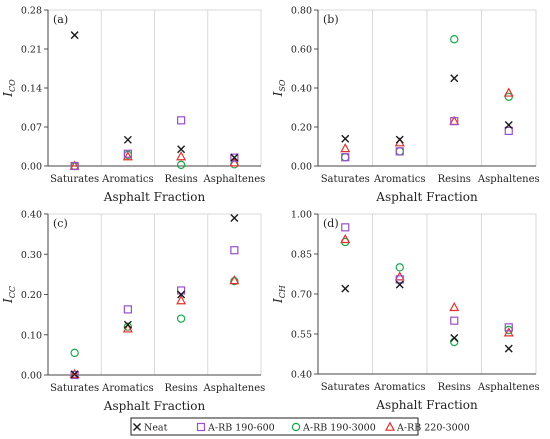 The height and width of the screenshot is (439, 550). What do you see at coordinates (60, 19) in the screenshot?
I see `panel-label: (a)` at bounding box center [60, 19].